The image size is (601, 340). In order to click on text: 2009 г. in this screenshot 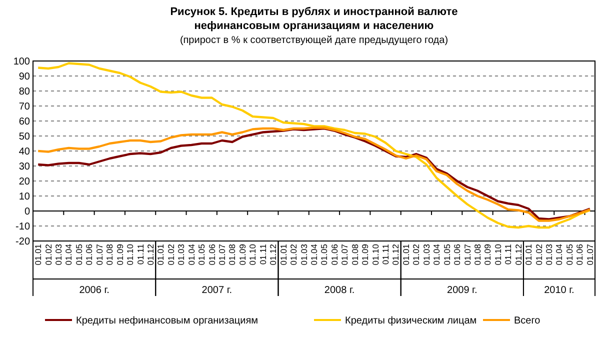, I will do `click(462, 290)`.